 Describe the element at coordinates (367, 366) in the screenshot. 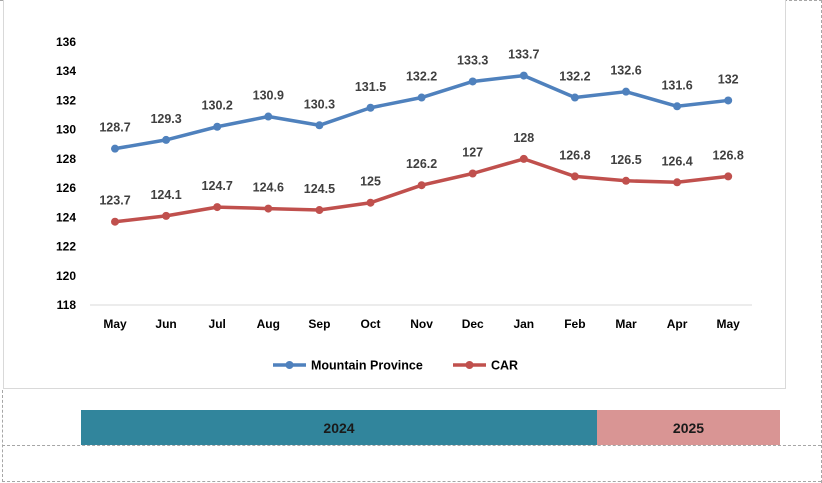

I see `legend-label: Mountain Province` at that location.